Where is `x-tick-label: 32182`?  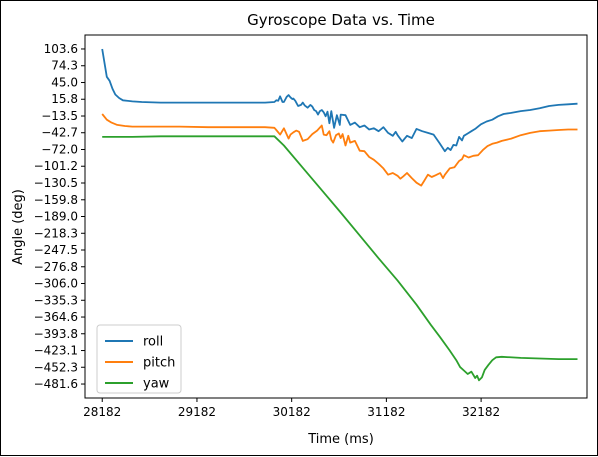 x-tick-label: 32182 is located at coordinates (481, 412).